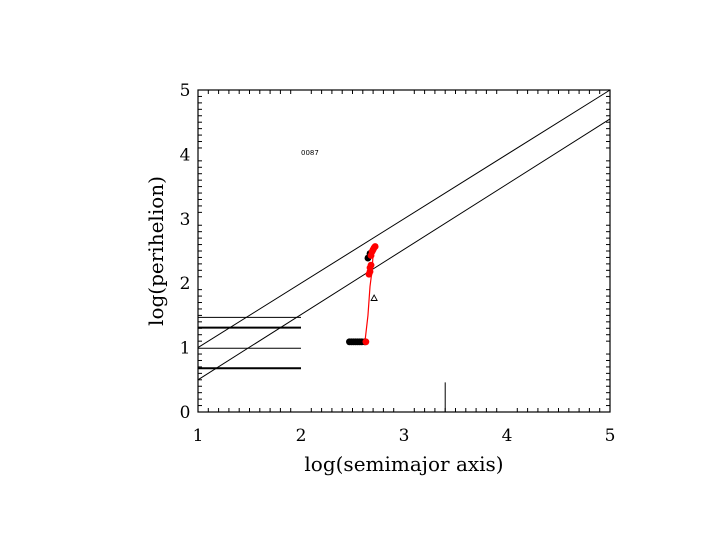 The width and height of the screenshot is (720, 540). I want to click on y-tick-label: 2, so click(185, 284).